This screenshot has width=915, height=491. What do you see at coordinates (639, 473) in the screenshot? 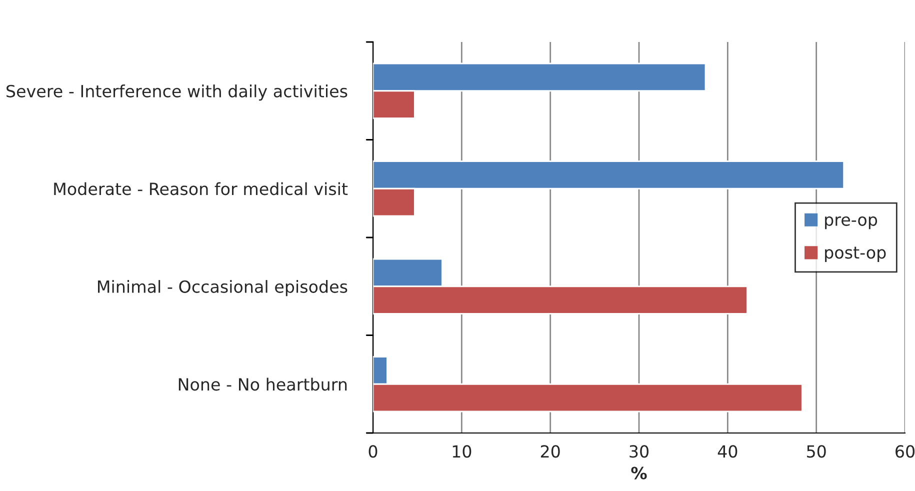
I see `x-axis-title: %` at bounding box center [639, 473].